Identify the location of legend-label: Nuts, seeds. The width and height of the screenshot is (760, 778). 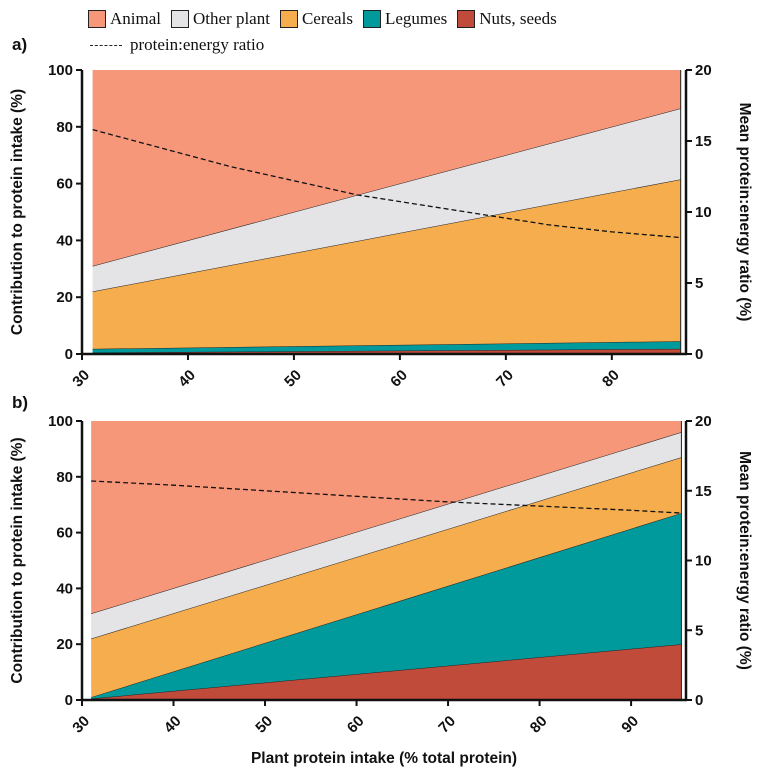
(518, 18).